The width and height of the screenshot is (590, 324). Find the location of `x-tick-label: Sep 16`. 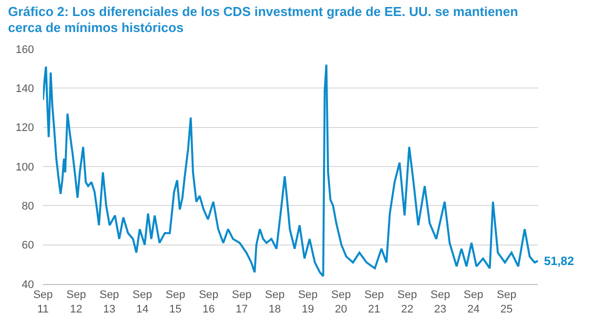

x-tick-label: Sep 16 is located at coordinates (208, 302).